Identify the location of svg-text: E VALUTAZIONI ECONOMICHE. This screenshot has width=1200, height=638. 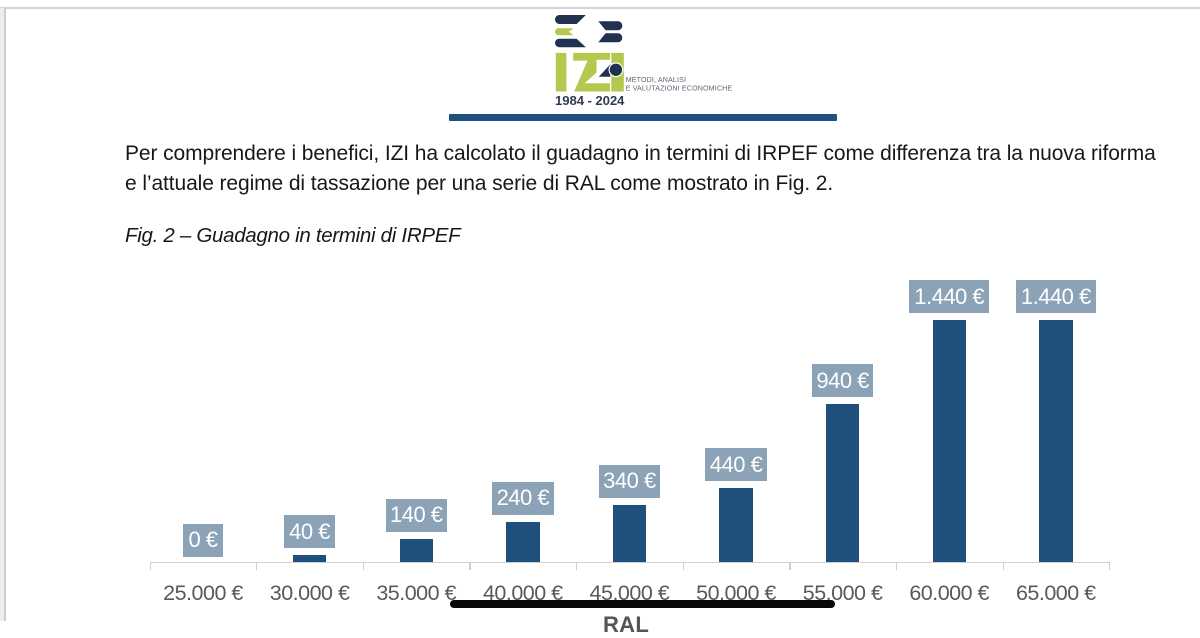
(679, 88).